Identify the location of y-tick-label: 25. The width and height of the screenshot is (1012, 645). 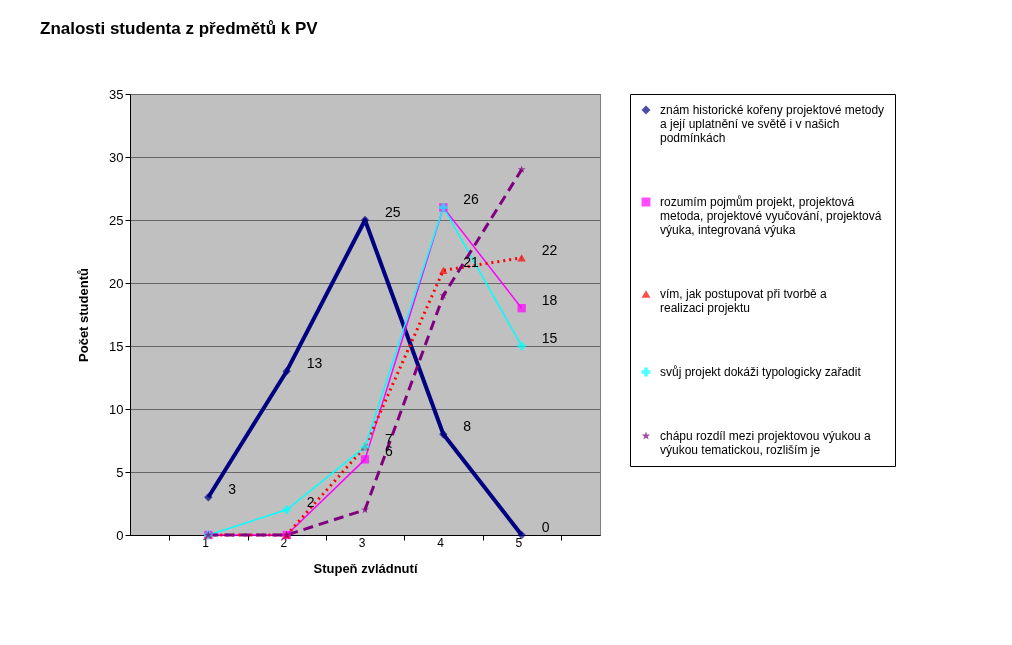
(116, 220).